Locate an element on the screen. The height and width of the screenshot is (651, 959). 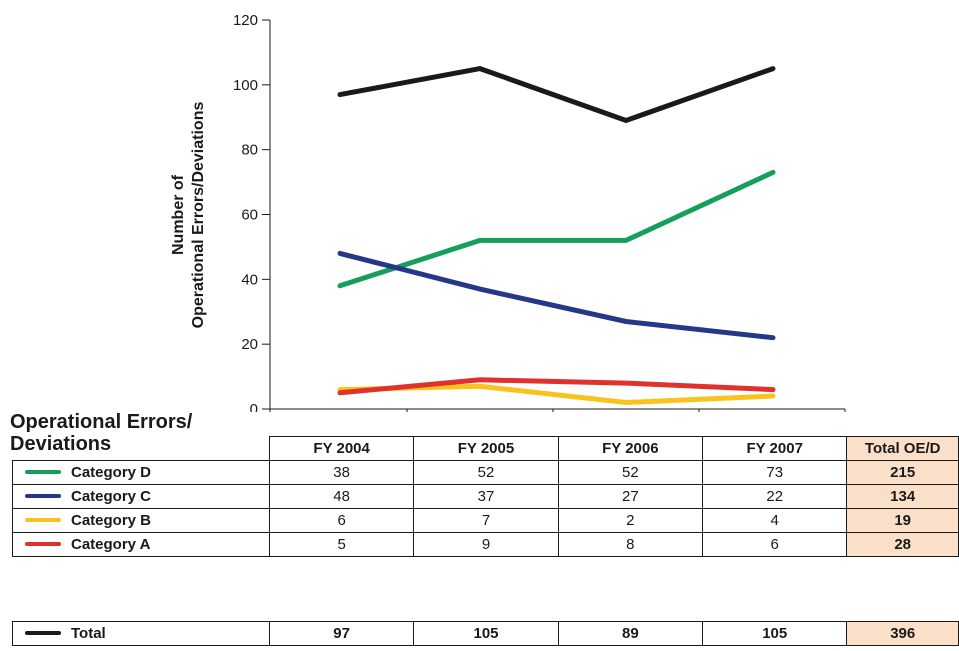
table-title-line-1: Operational Errors/ is located at coordinates (101, 422).